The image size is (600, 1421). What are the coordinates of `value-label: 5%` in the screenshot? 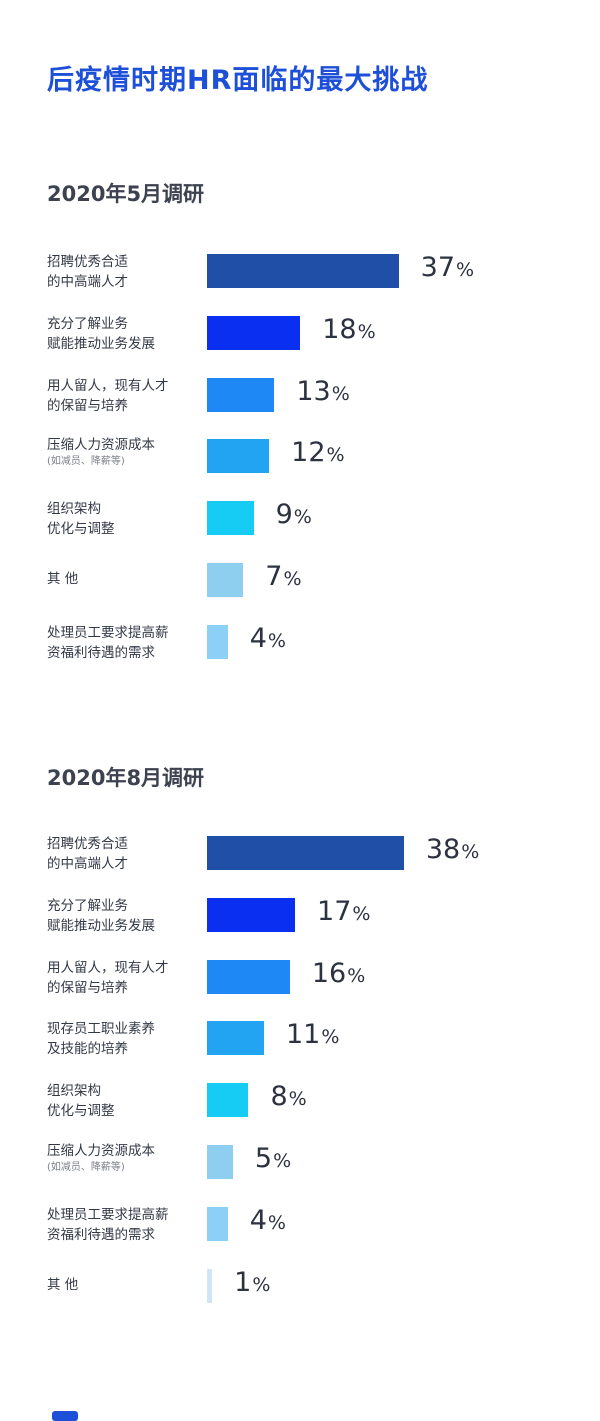 It's located at (273, 1158).